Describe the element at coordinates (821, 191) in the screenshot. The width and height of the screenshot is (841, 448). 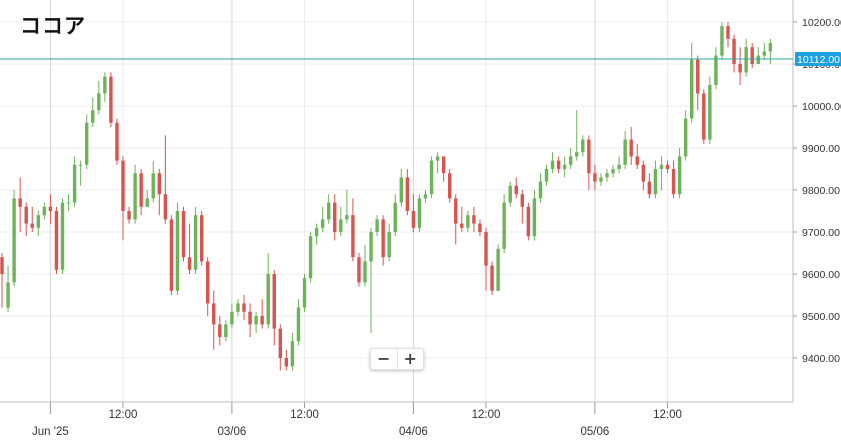
I see `y-tick-label: 9800.00` at that location.